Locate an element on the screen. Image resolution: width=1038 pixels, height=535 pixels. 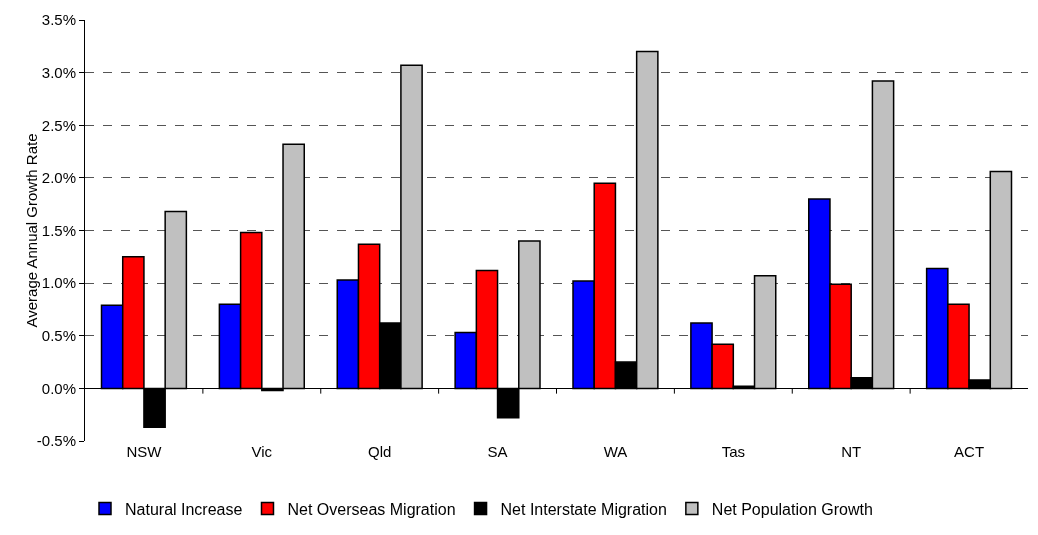
y-tick-label: 1.5% is located at coordinates (58, 230).